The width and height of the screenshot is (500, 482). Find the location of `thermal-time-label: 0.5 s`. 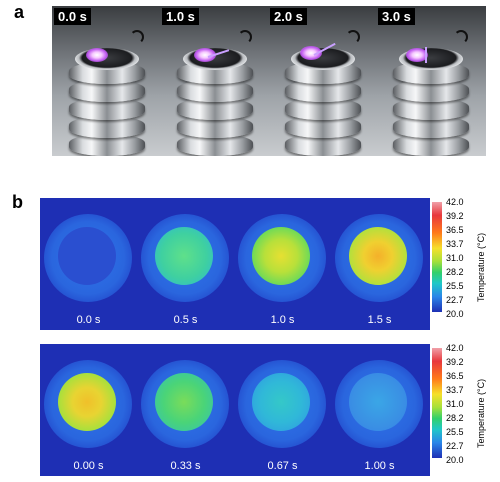

thermal-time-label: 0.5 s is located at coordinates (185, 320).